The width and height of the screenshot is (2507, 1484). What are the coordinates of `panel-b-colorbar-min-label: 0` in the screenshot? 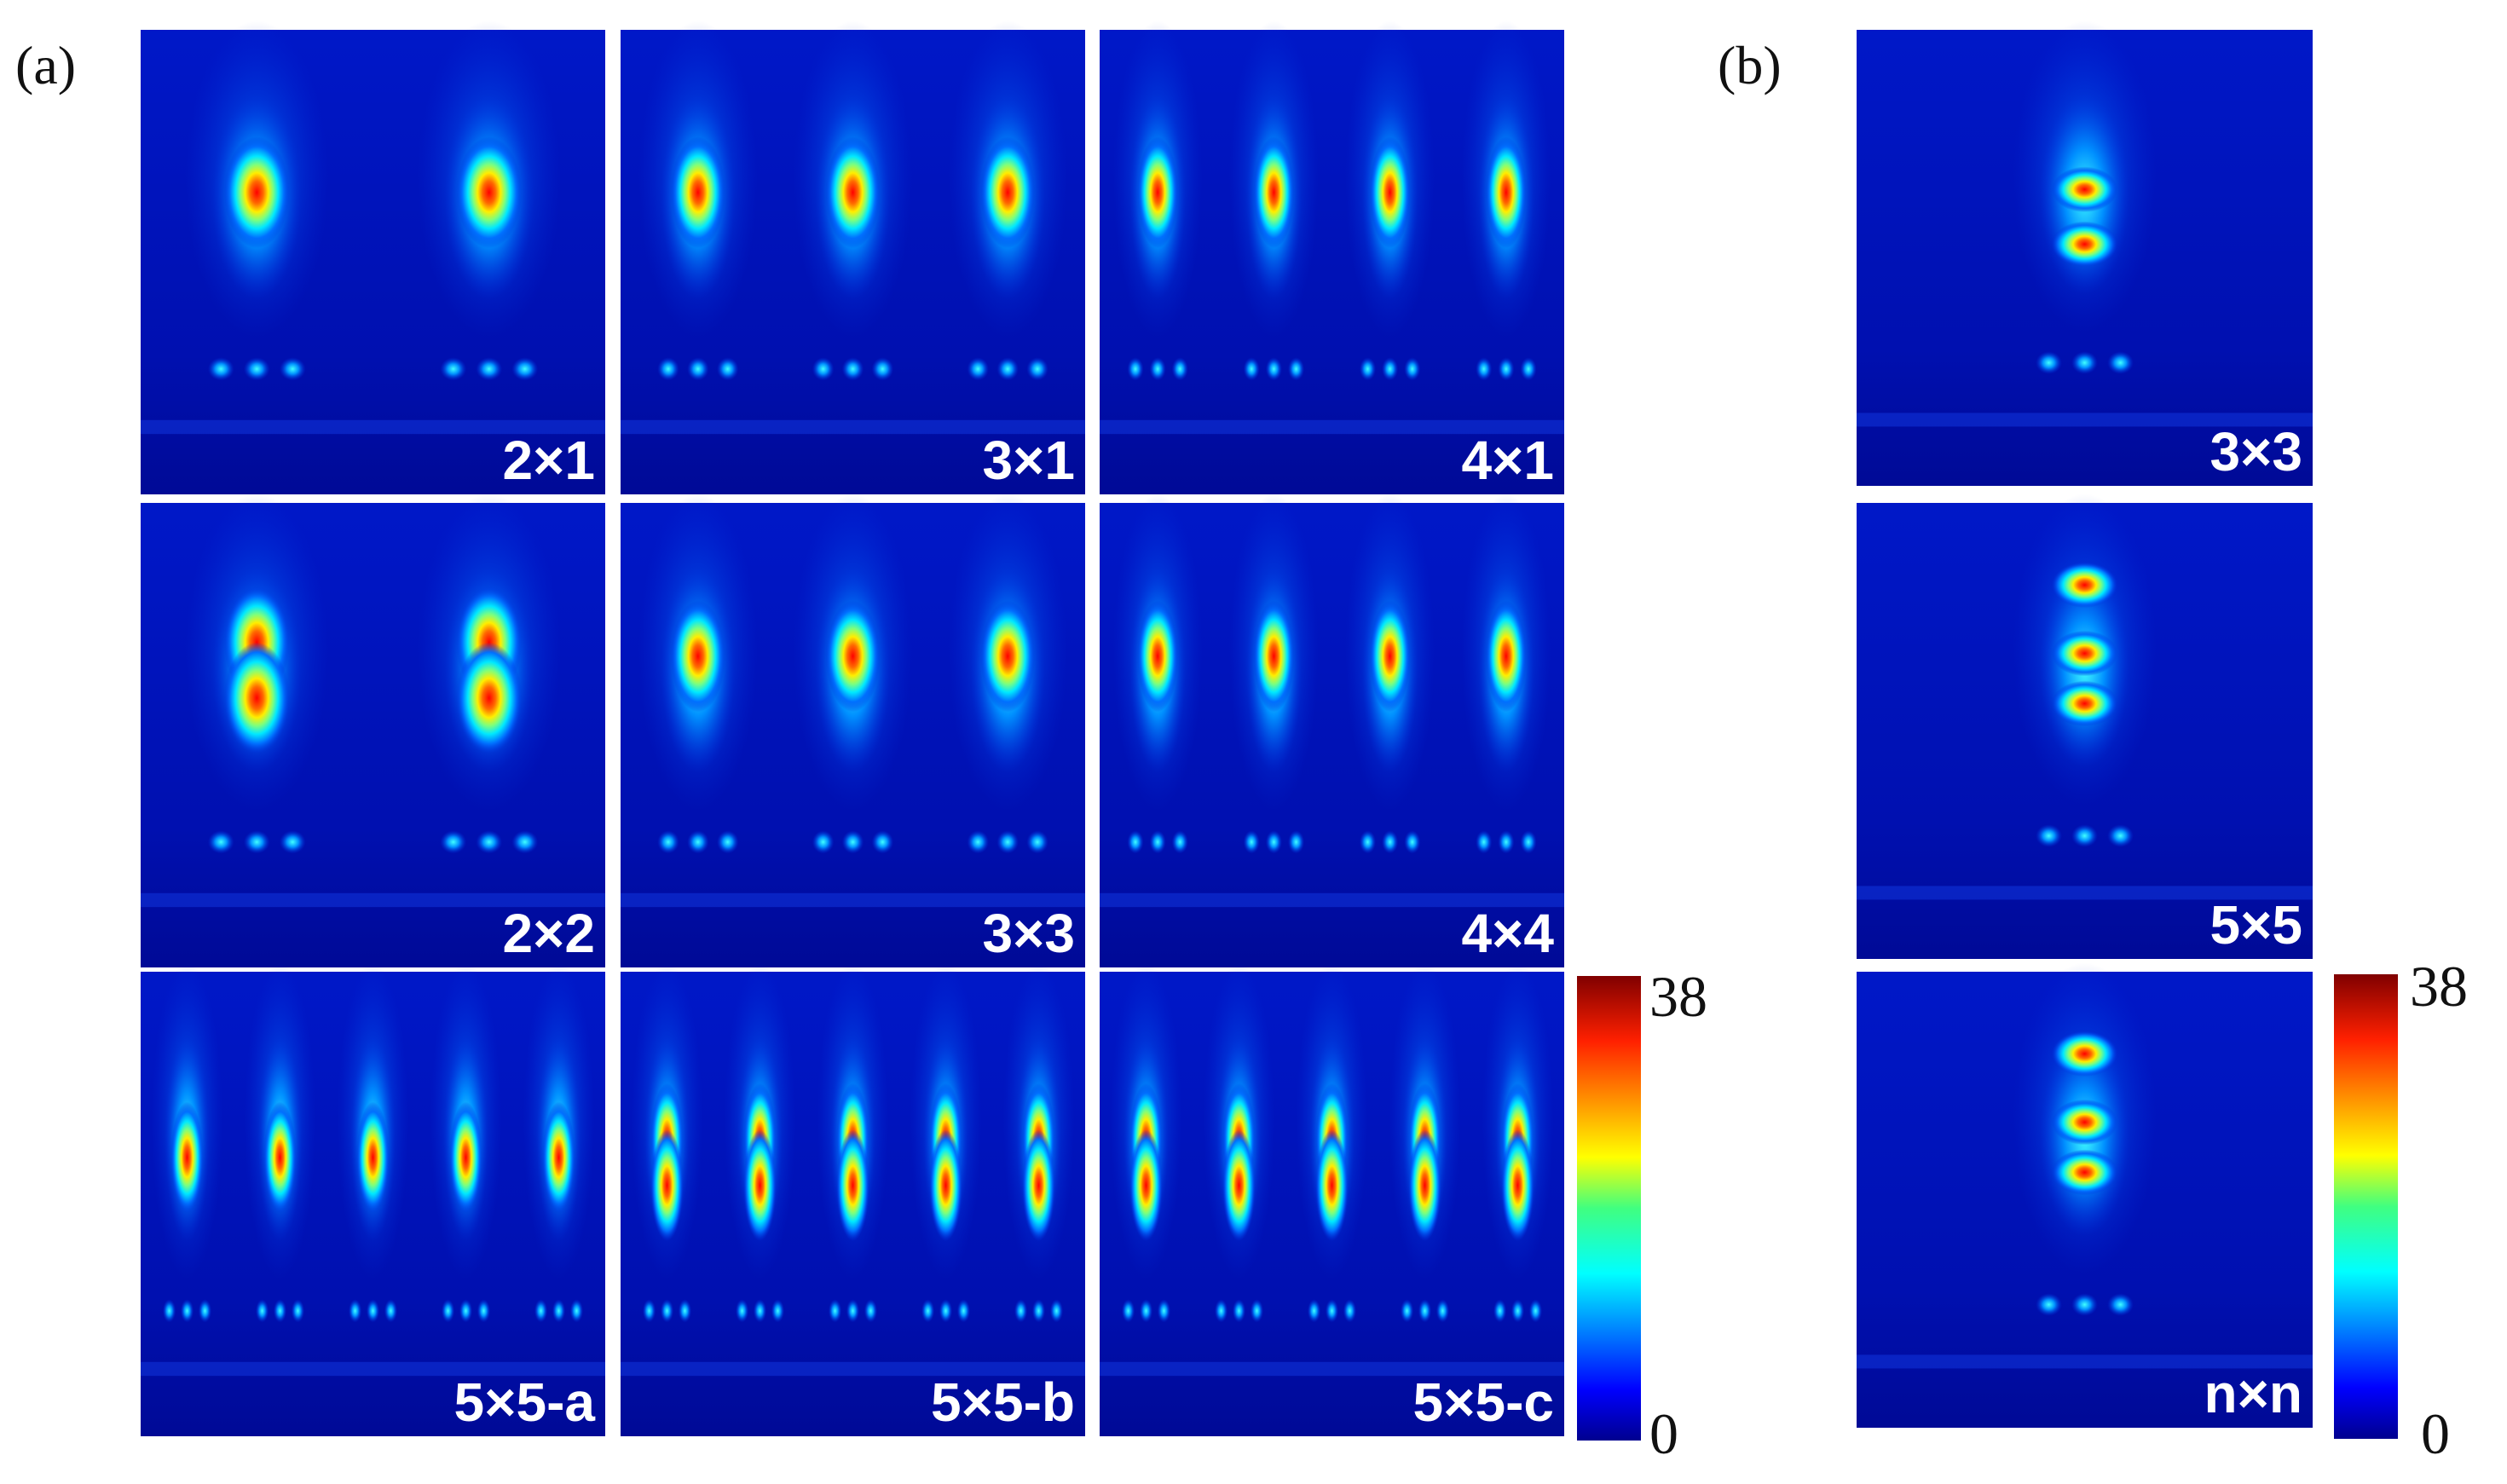 It's located at (2435, 1433).